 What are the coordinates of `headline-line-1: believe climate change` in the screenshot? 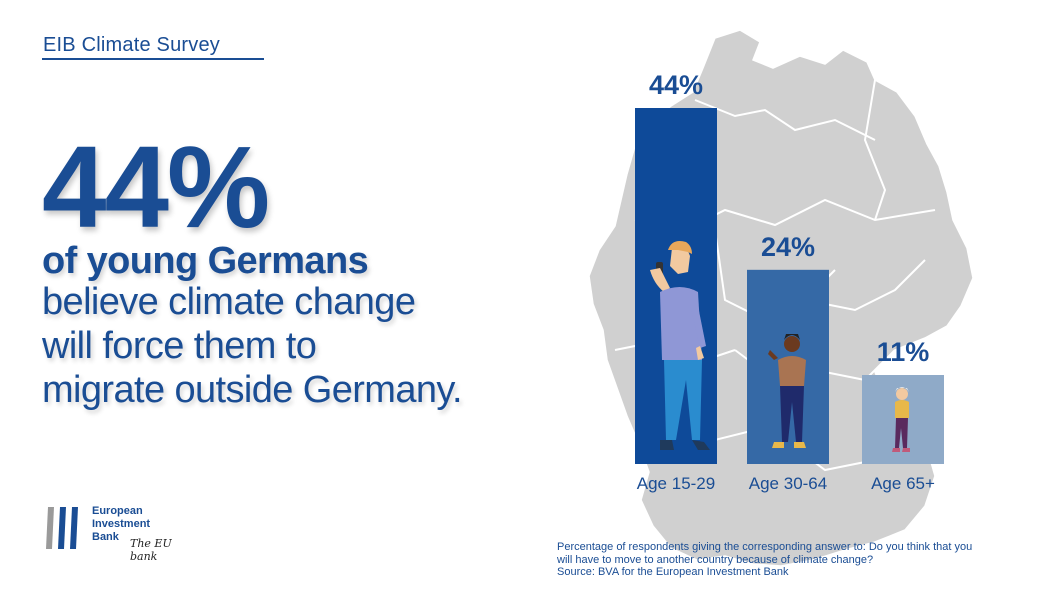 It's located at (229, 302).